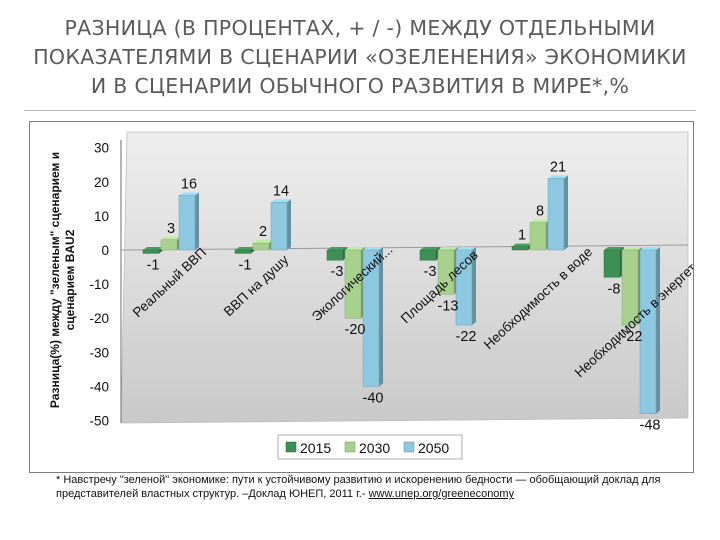 The image size is (720, 540). I want to click on data-label: -8, so click(614, 289).